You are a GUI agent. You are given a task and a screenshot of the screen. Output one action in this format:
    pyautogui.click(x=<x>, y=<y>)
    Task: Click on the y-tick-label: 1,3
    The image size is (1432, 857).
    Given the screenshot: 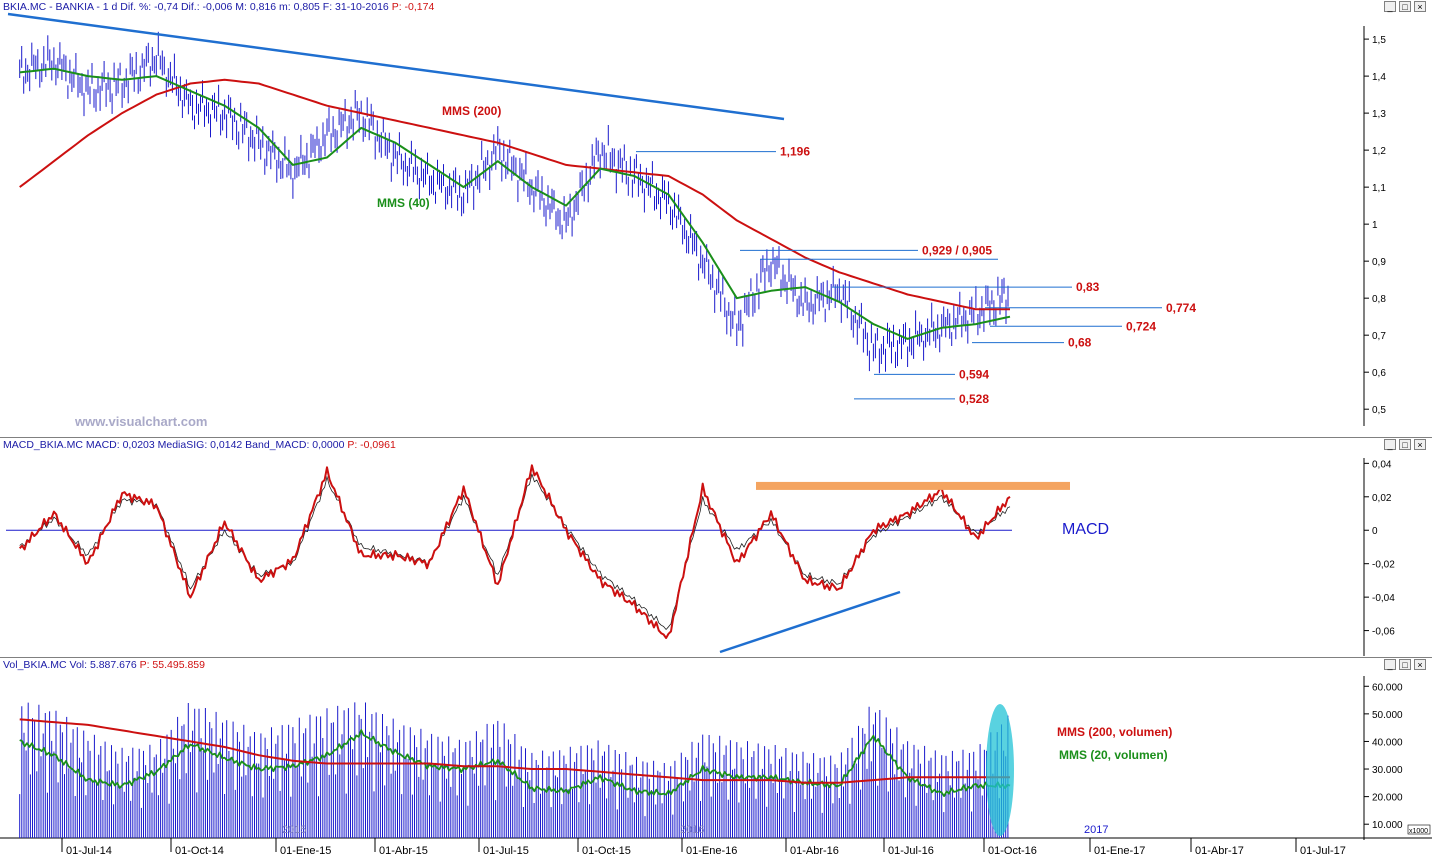 What is the action you would take?
    pyautogui.click(x=1379, y=114)
    